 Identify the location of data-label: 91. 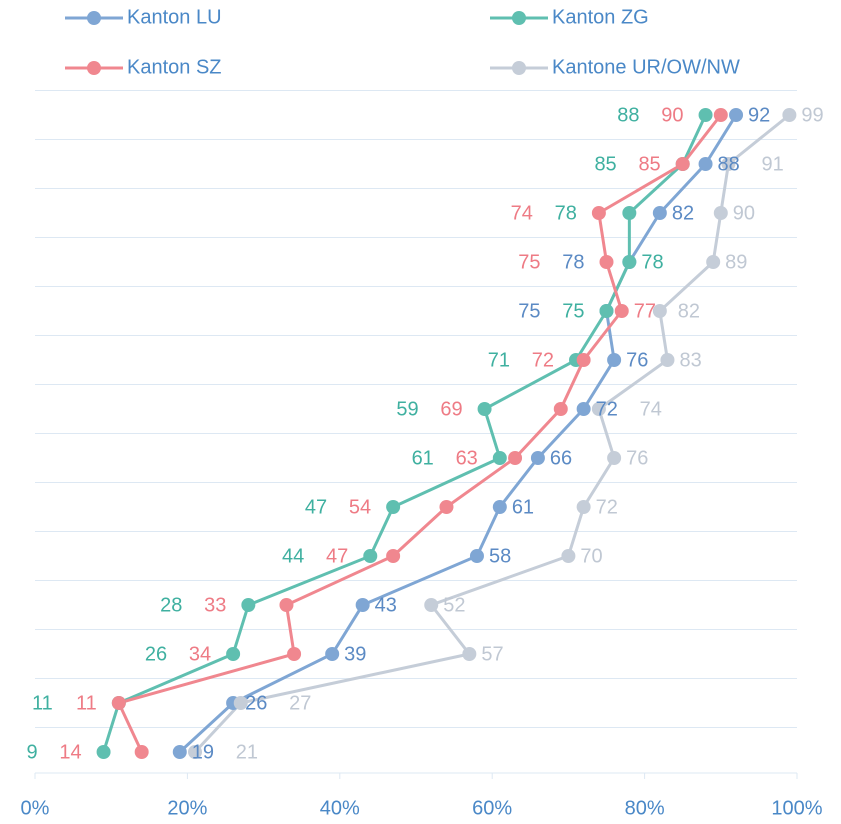
(773, 164).